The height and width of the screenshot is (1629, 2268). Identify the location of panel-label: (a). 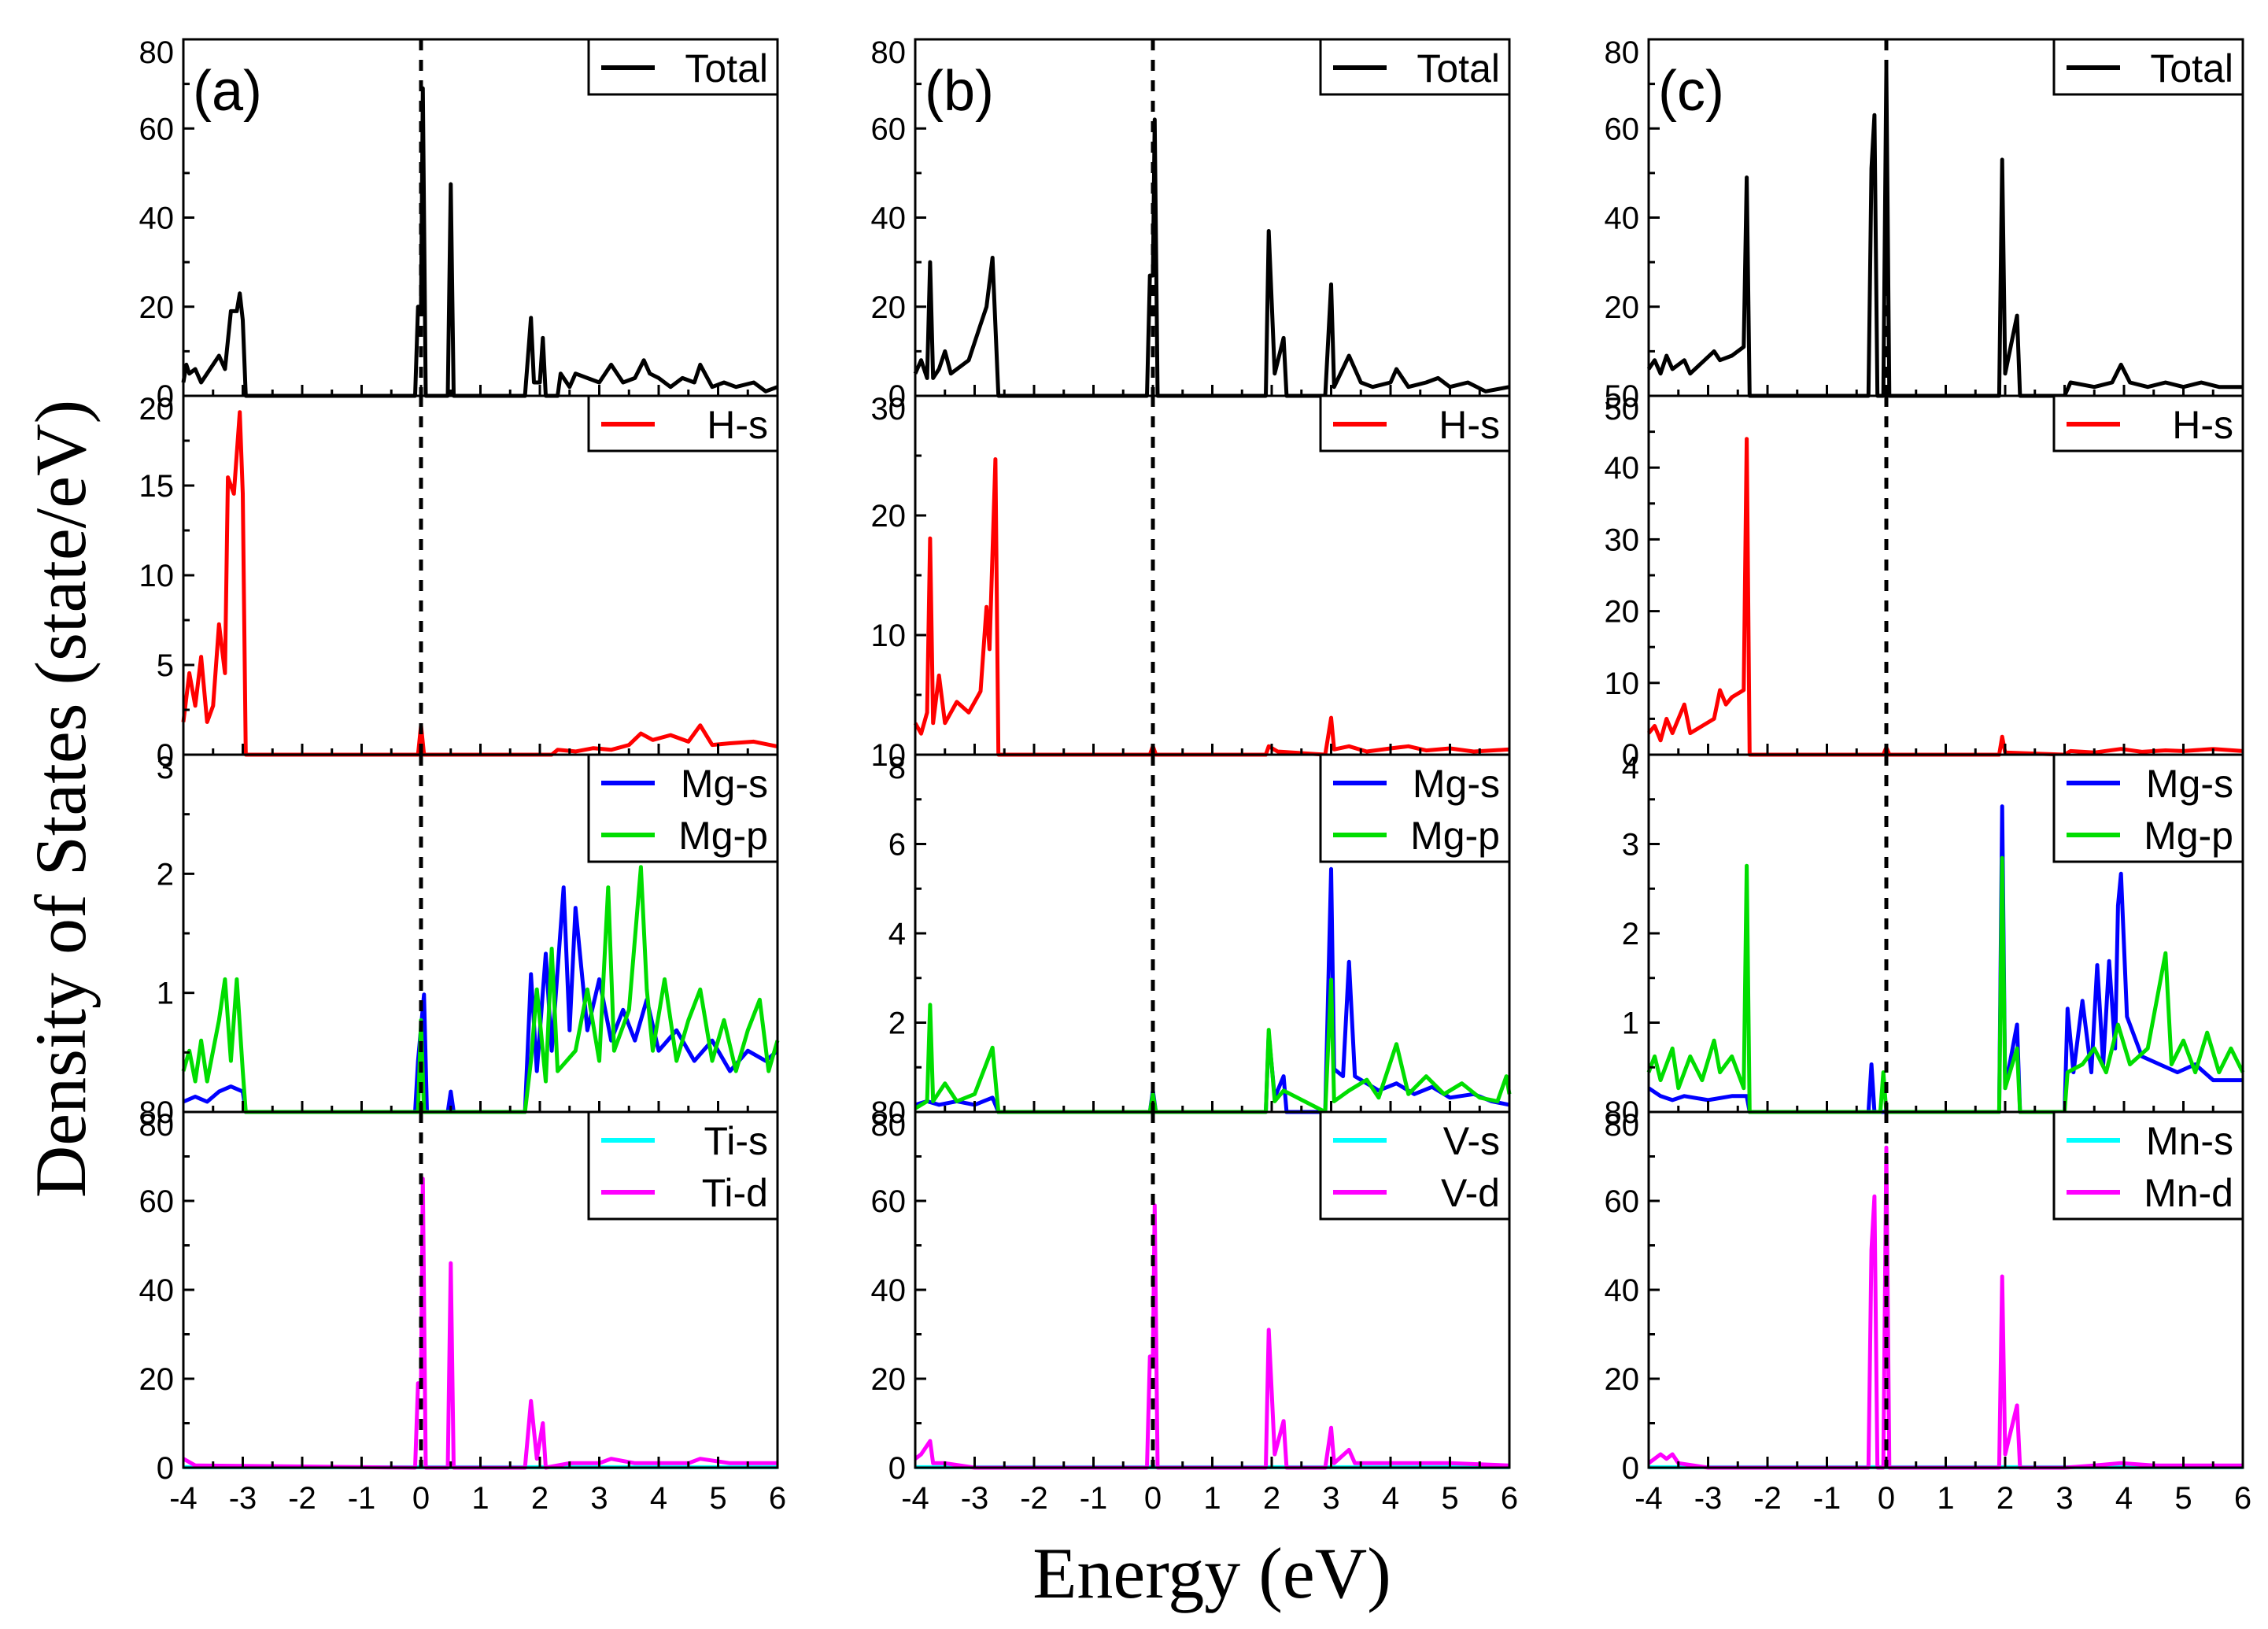
(227, 91).